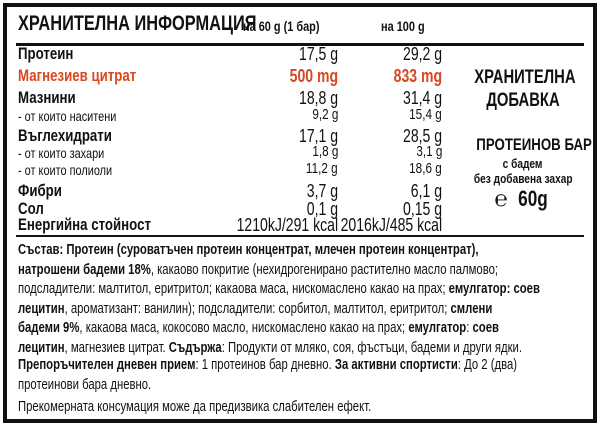  Describe the element at coordinates (309, 386) in the screenshot. I see `paragraph-line: протеинови бара дневно.` at that location.